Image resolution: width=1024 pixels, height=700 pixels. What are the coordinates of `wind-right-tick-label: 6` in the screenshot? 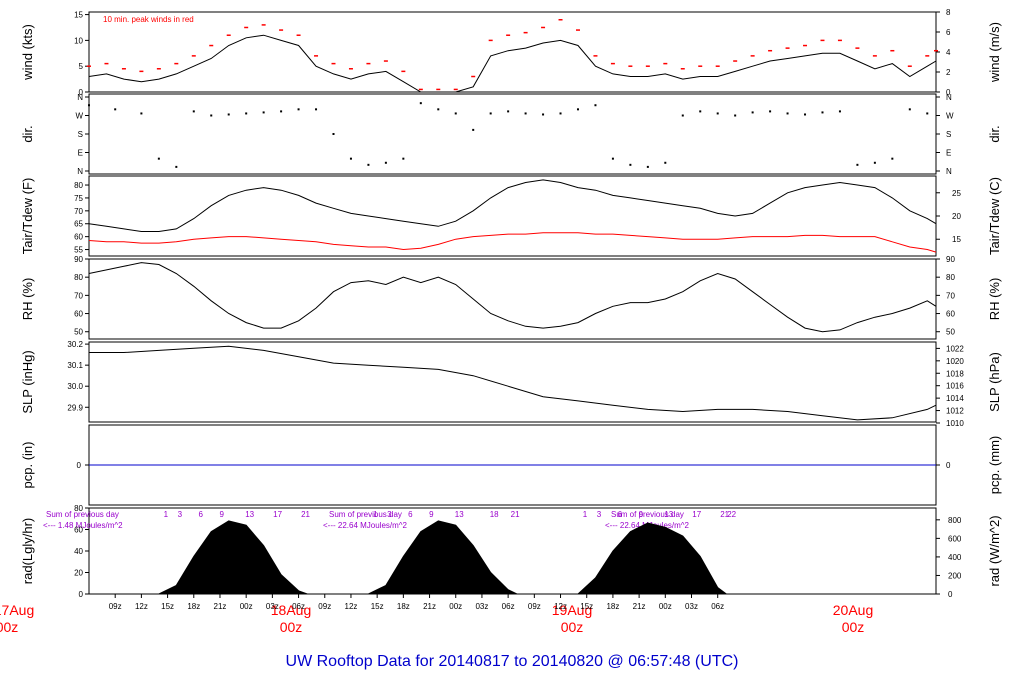 It's located at (948, 32).